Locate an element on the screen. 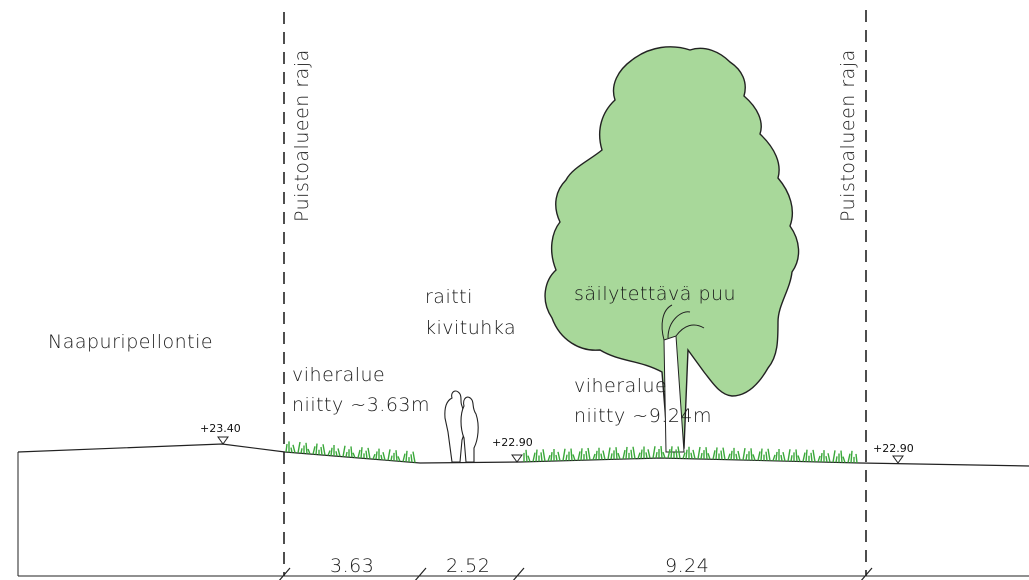 The height and width of the screenshot is (580, 1029). green-right-label-line2: niitty ~9.24m is located at coordinates (643, 416).